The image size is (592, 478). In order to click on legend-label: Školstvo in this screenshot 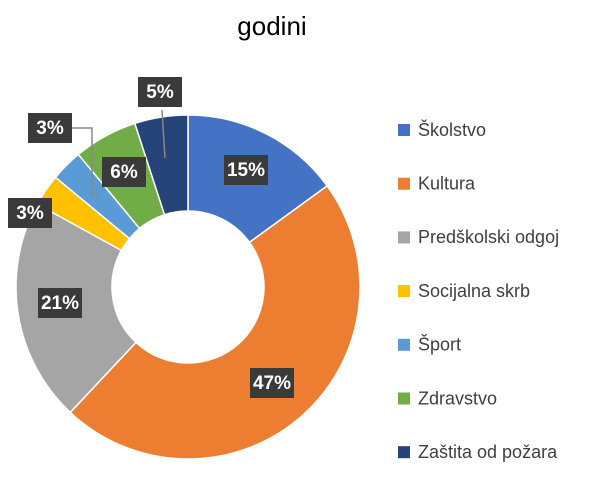, I will do `click(452, 129)`.